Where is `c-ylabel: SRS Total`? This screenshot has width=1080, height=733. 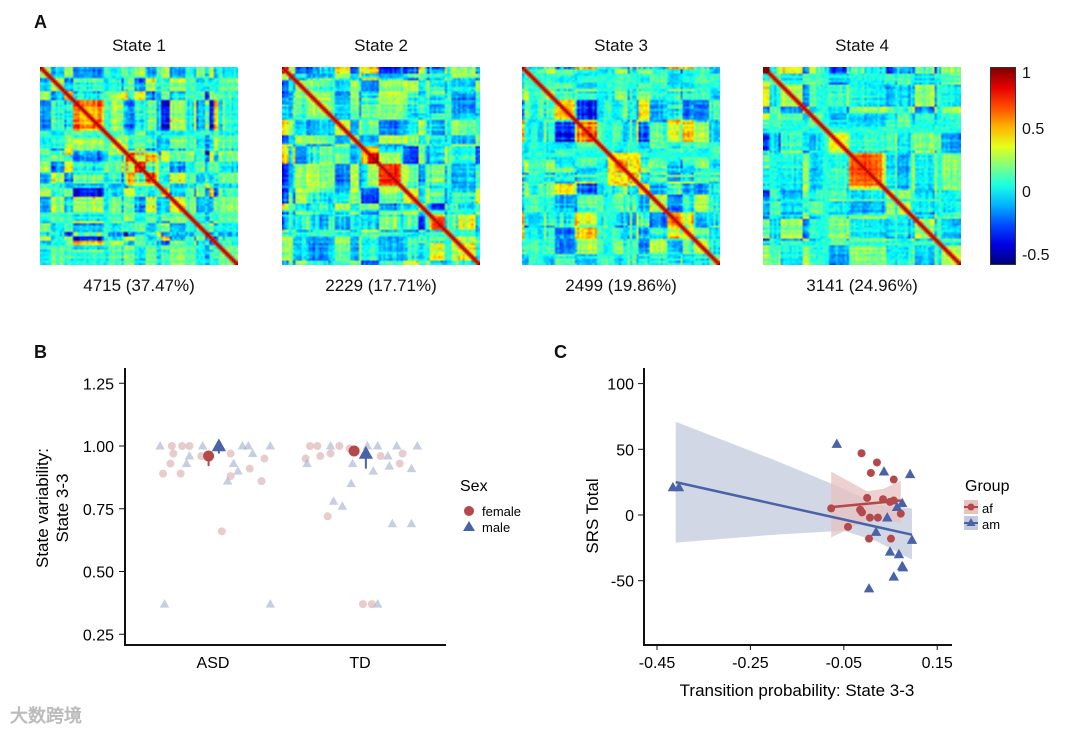 c-ylabel: SRS Total is located at coordinates (592, 515).